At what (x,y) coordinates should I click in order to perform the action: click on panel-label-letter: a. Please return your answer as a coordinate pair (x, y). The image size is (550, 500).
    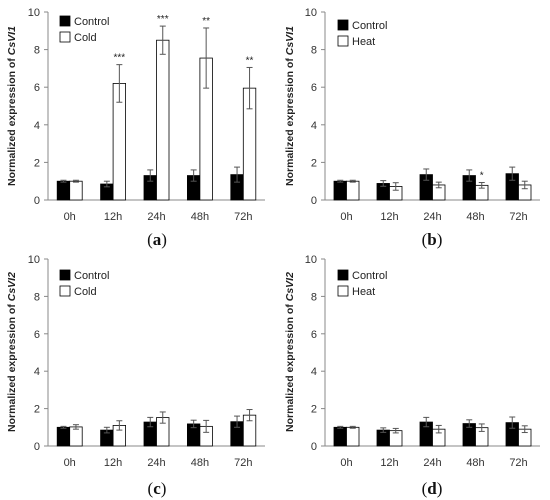
    Looking at the image, I should click on (157, 239).